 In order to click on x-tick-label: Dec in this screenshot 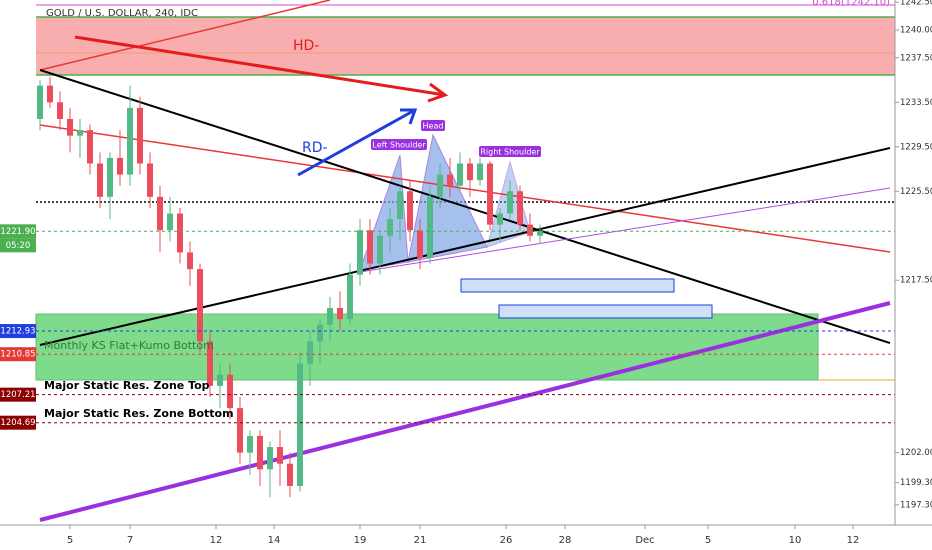, I will do `click(644, 540)`.